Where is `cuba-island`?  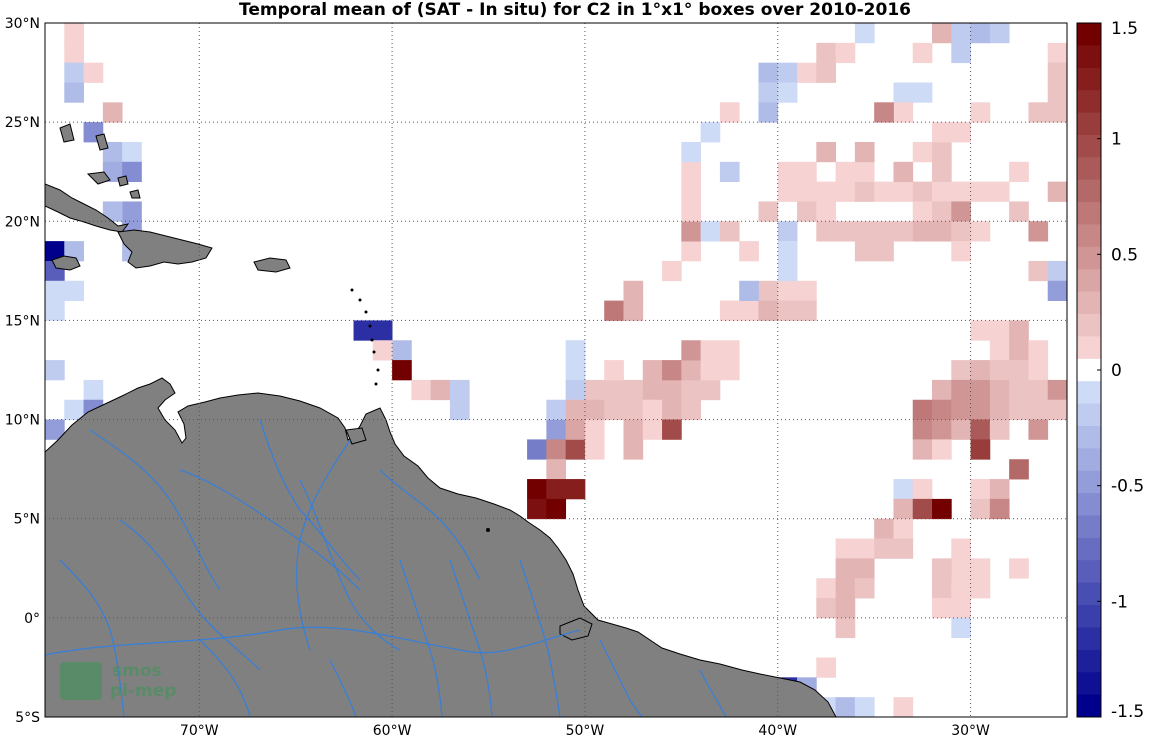
cuba-island is located at coordinates (87, 208).